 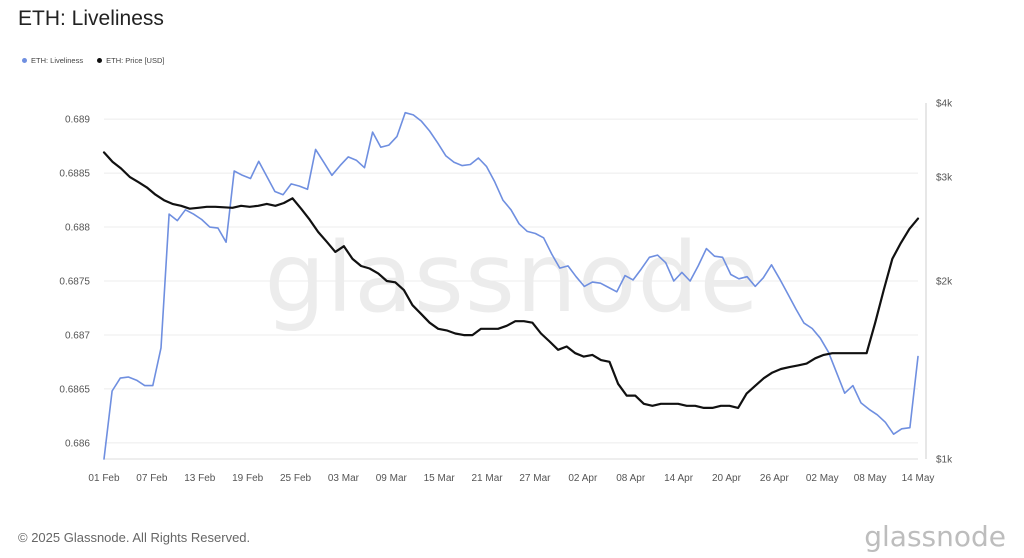 What do you see at coordinates (631, 478) in the screenshot?
I see `x-tick-label: 08 Apr` at bounding box center [631, 478].